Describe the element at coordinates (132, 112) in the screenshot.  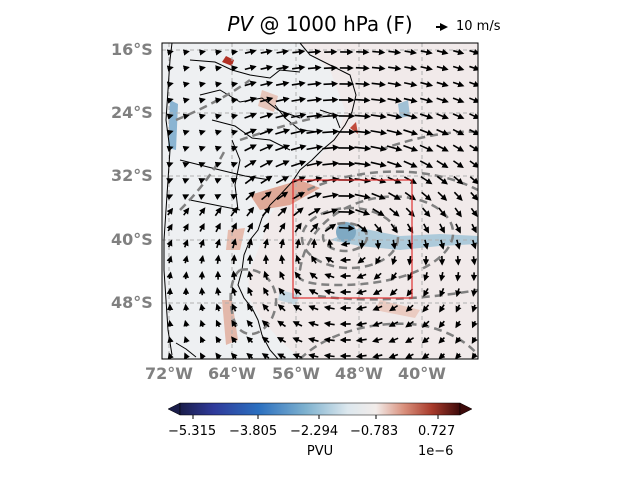
I see `lat-label-24s: 24°S` at that location.